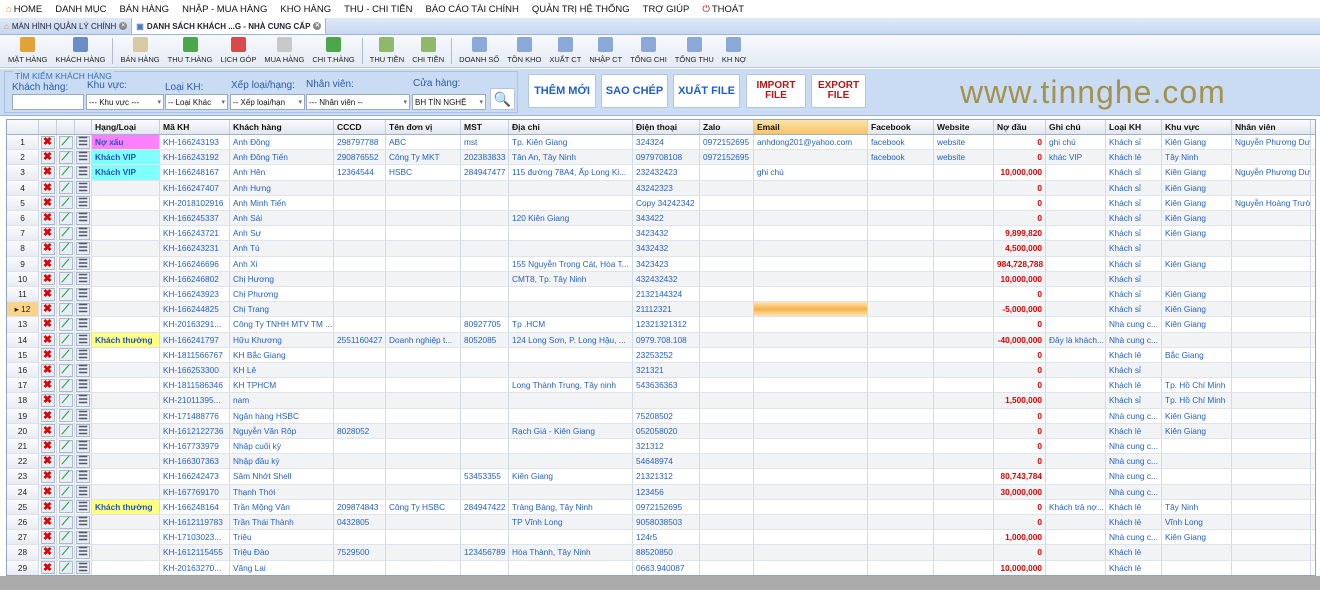  Describe the element at coordinates (195, 476) in the screenshot. I see `grid-cell: KH-166242473` at that location.